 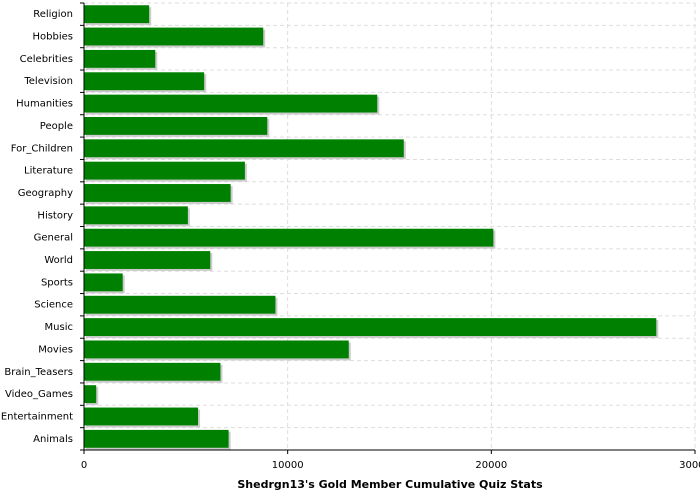 I want to click on y-tick-label: Humanities, so click(x=44, y=104).